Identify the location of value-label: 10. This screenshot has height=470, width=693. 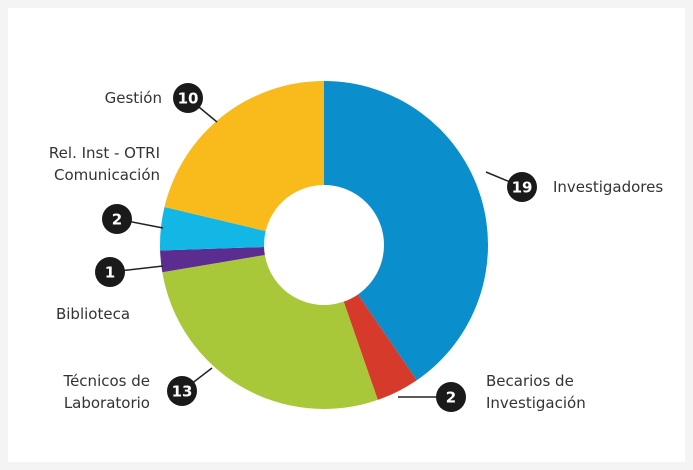
(188, 99).